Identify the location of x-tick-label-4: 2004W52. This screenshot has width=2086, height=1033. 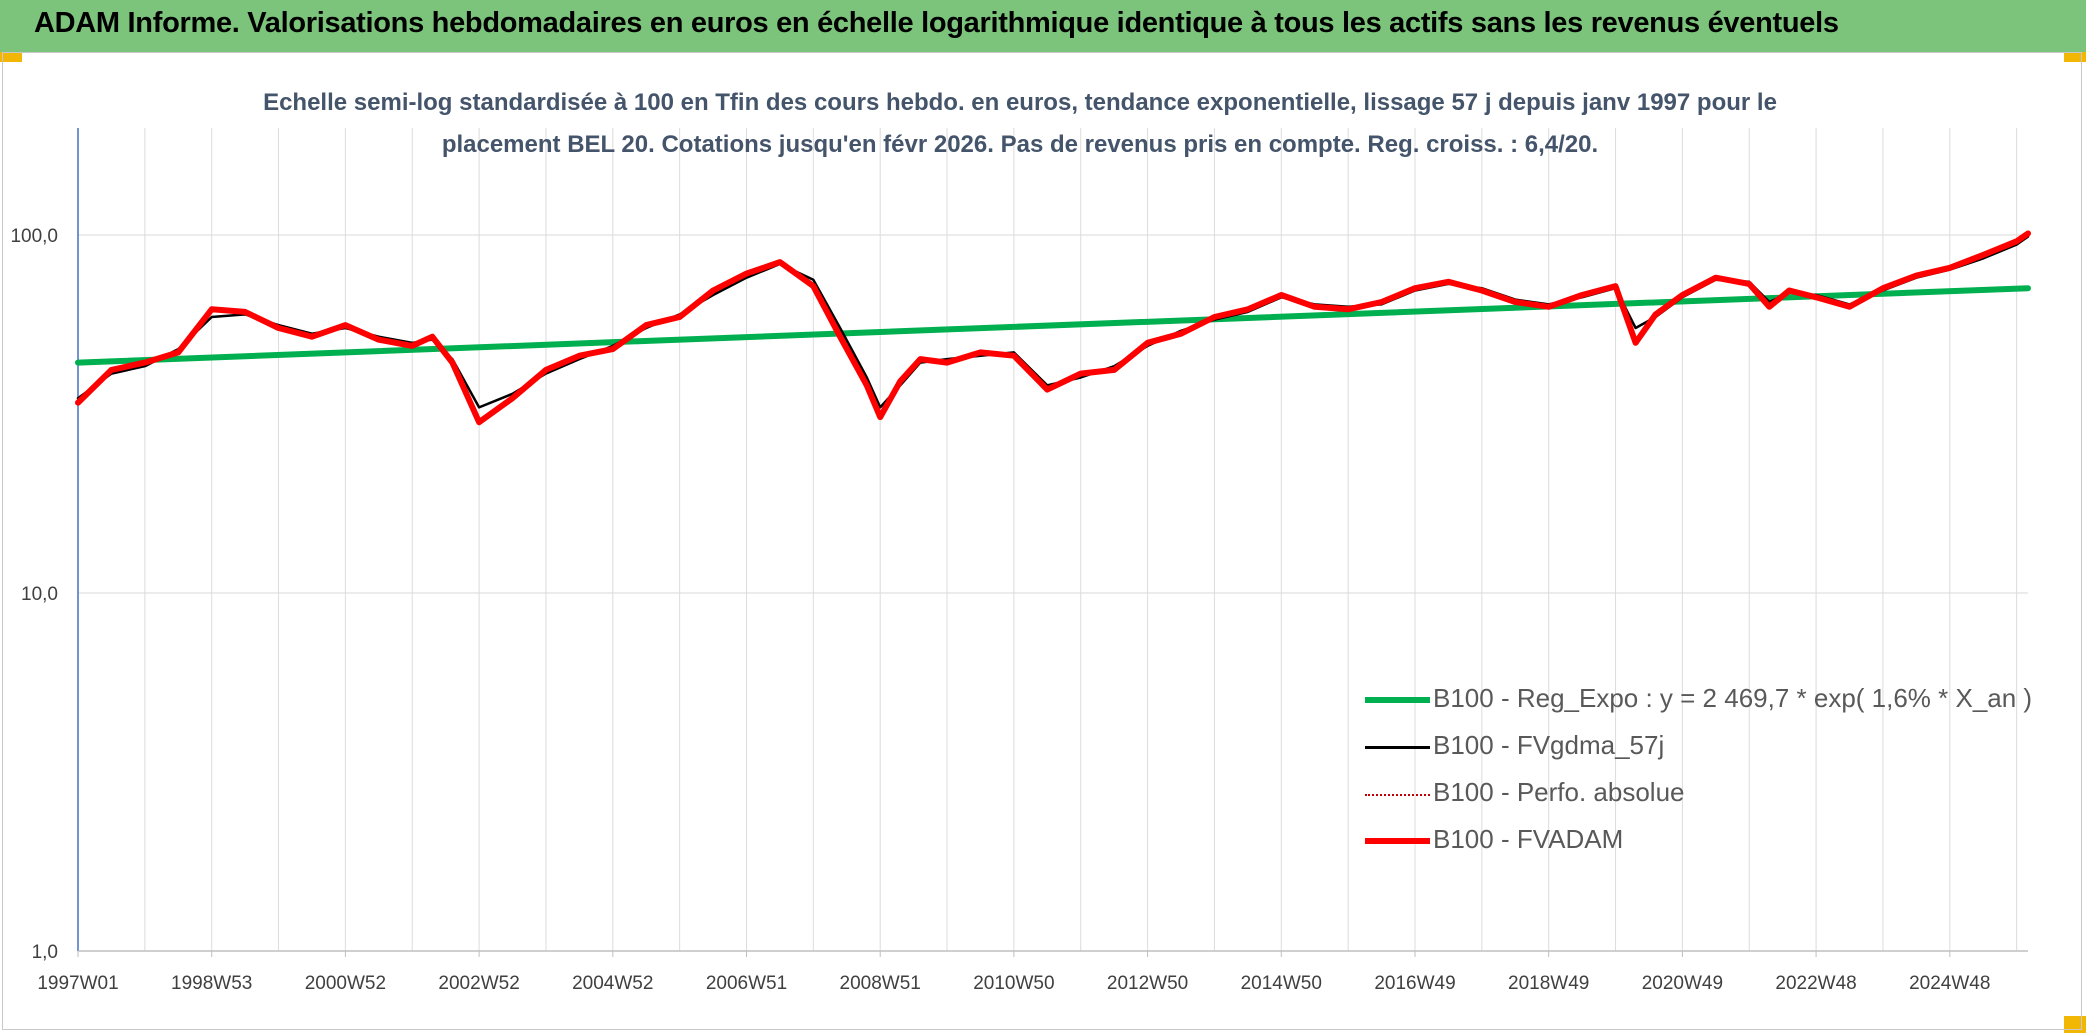
(612, 983).